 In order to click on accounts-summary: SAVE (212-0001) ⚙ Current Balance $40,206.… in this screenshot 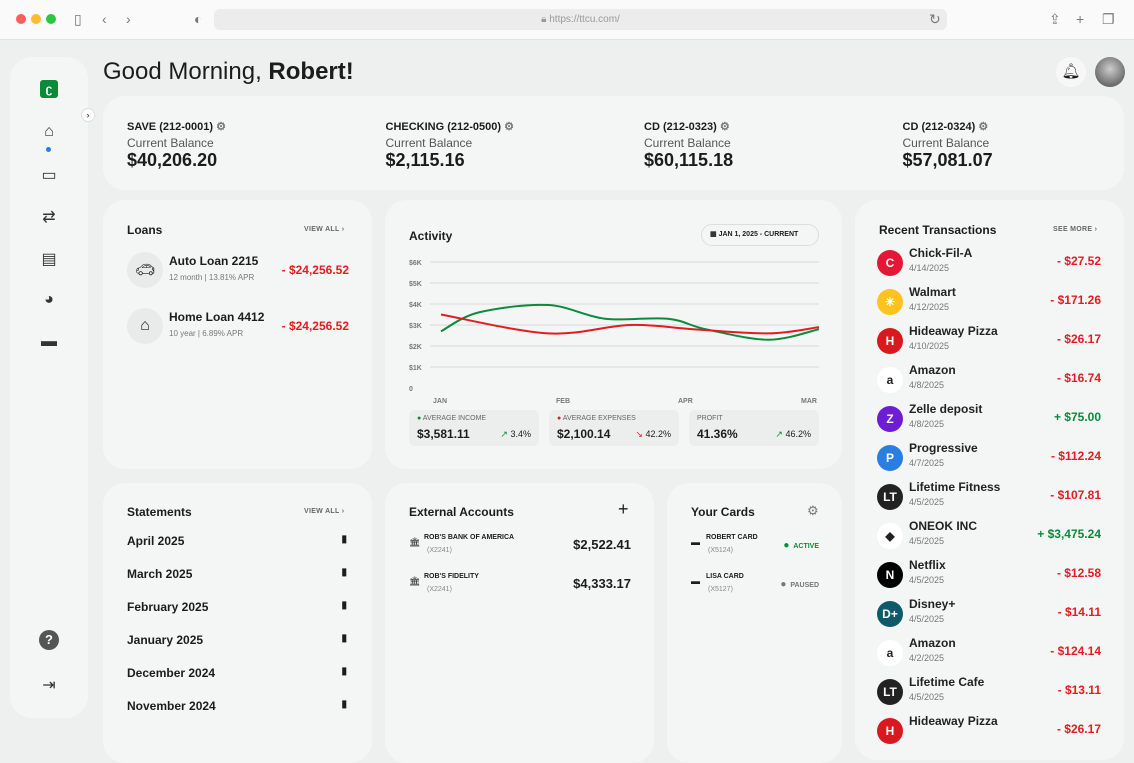, I will do `click(613, 143)`.